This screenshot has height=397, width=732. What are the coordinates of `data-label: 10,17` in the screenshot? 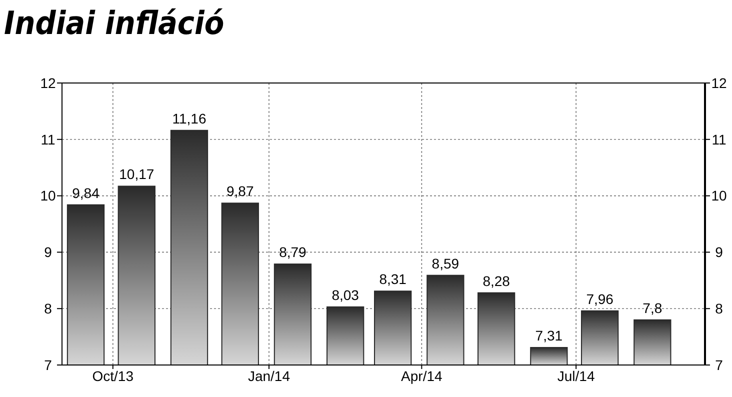 It's located at (136, 174).